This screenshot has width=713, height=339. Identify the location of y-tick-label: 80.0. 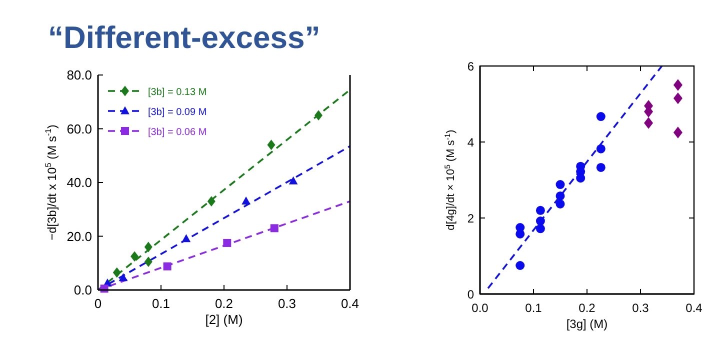
(79, 75).